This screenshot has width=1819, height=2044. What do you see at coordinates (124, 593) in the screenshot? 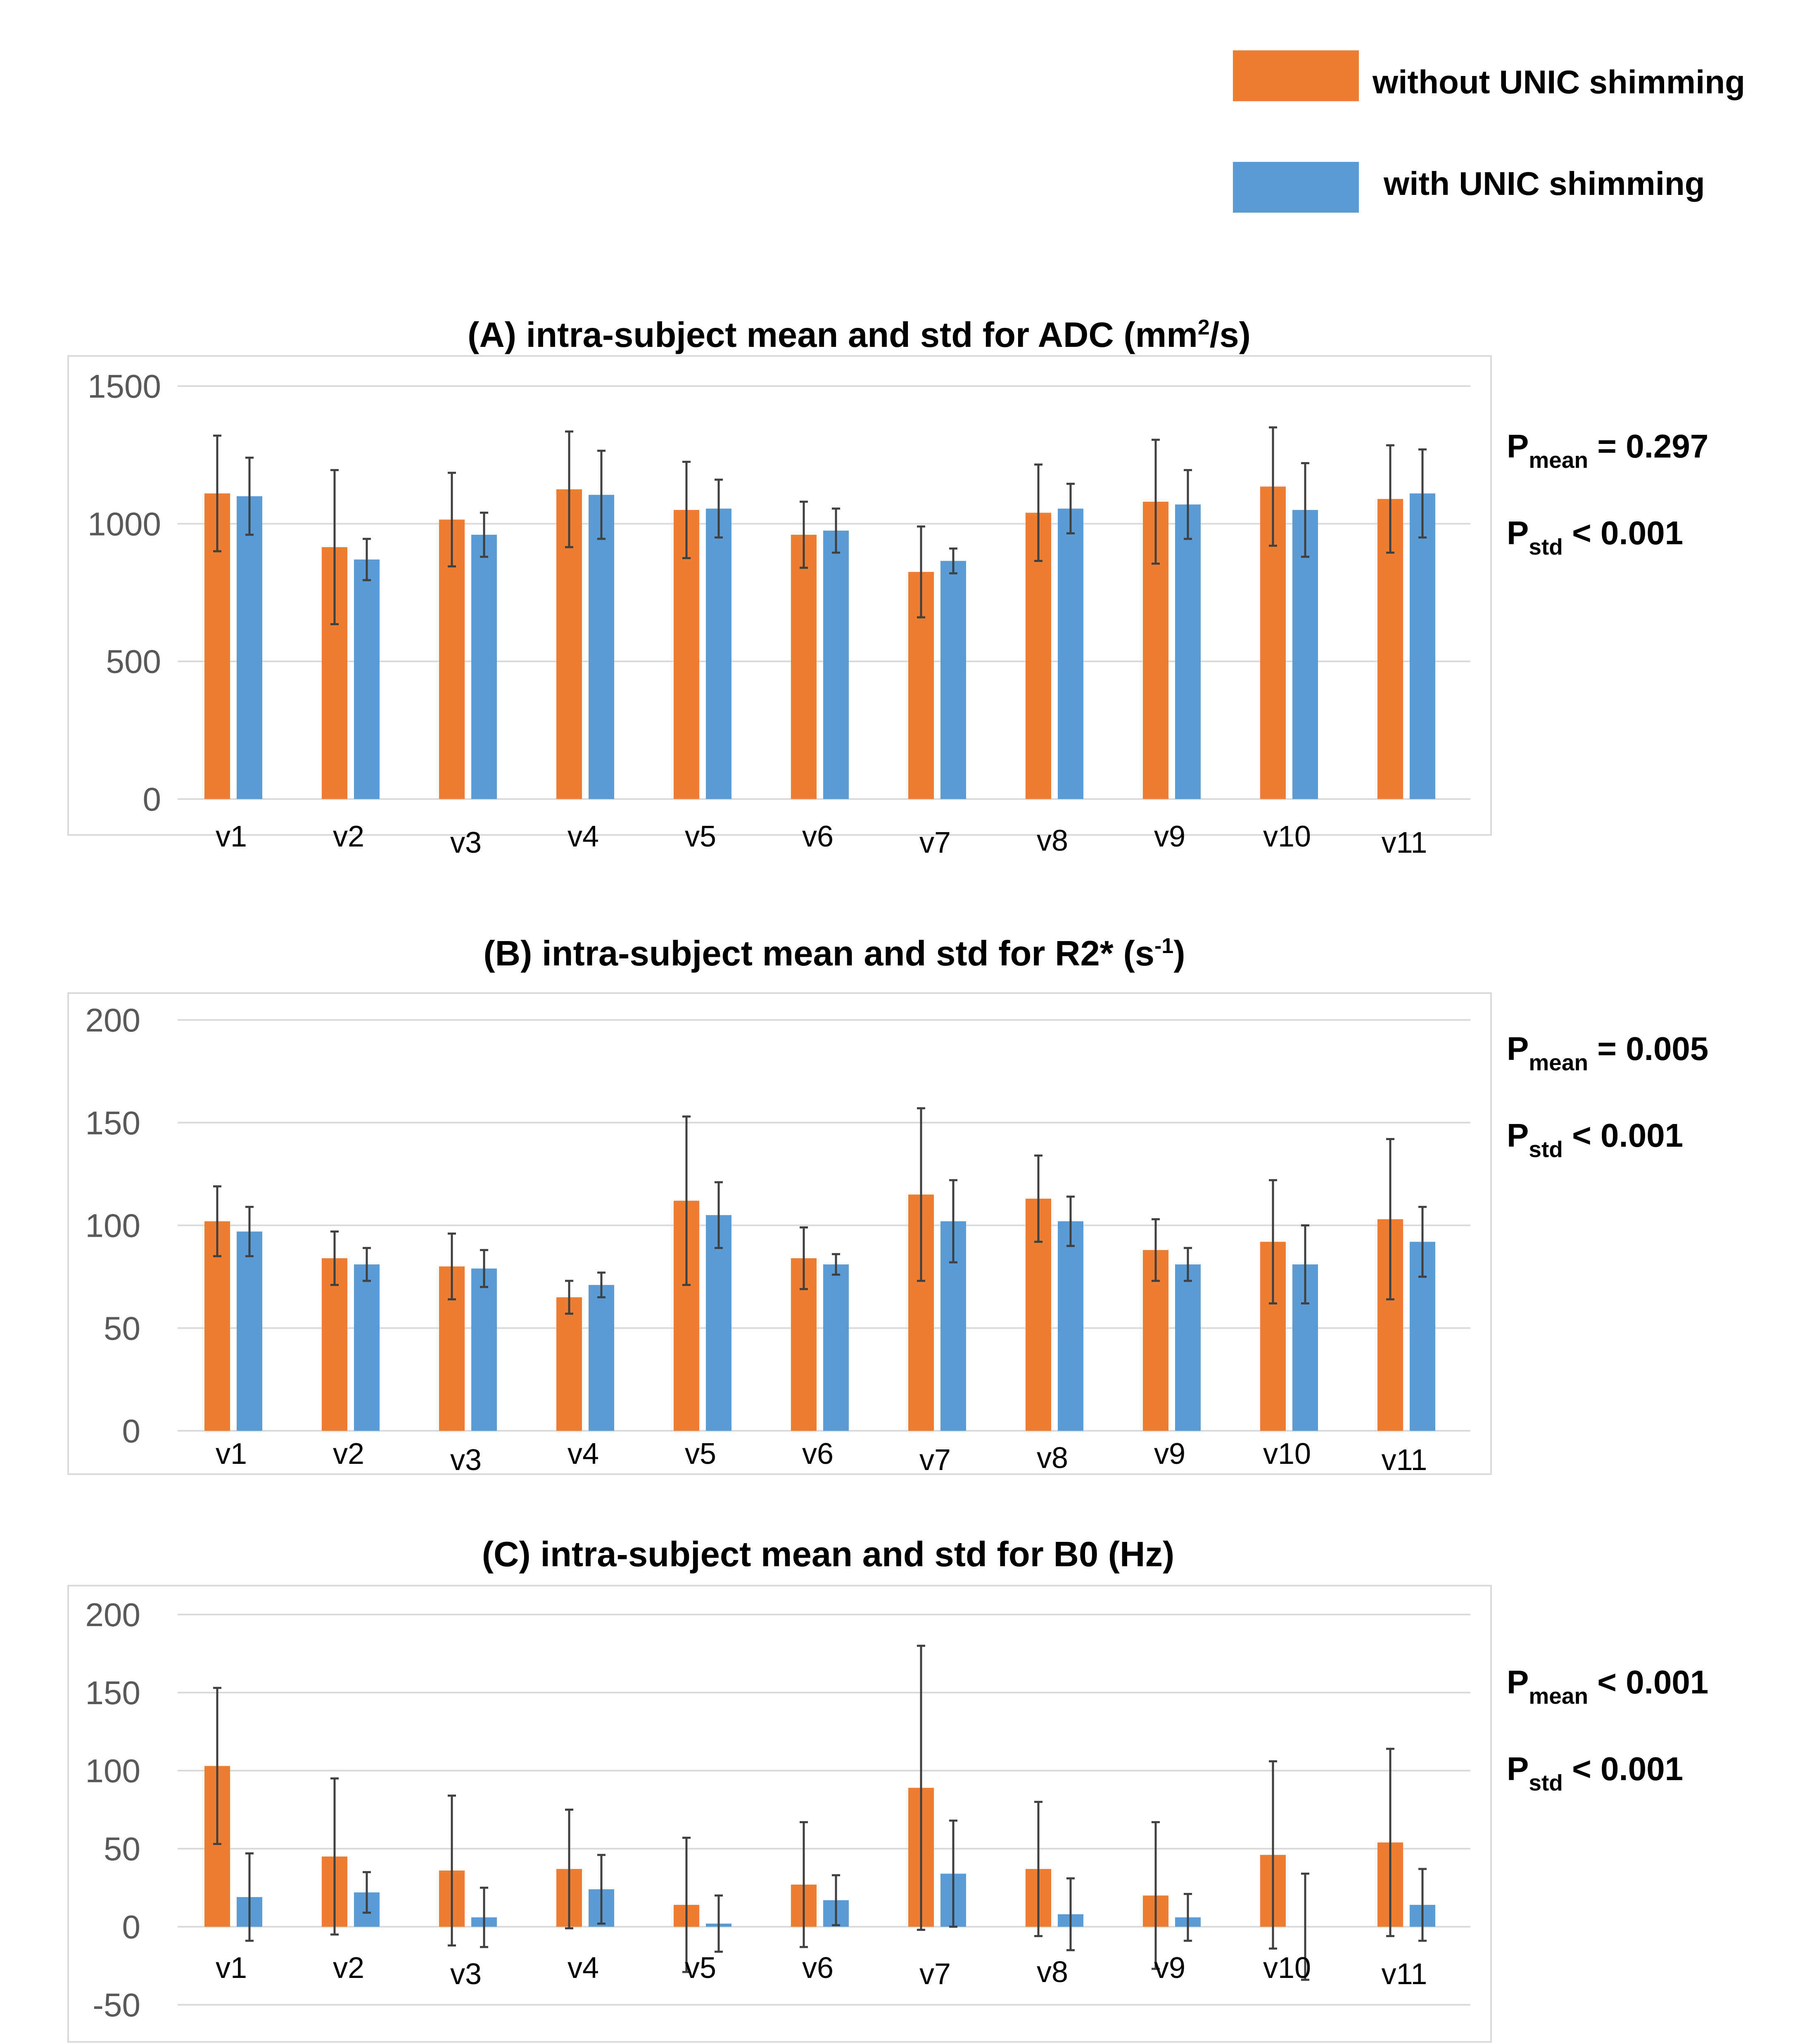
I see `panel-a-y-axis: 0 500 1000 1500` at bounding box center [124, 593].